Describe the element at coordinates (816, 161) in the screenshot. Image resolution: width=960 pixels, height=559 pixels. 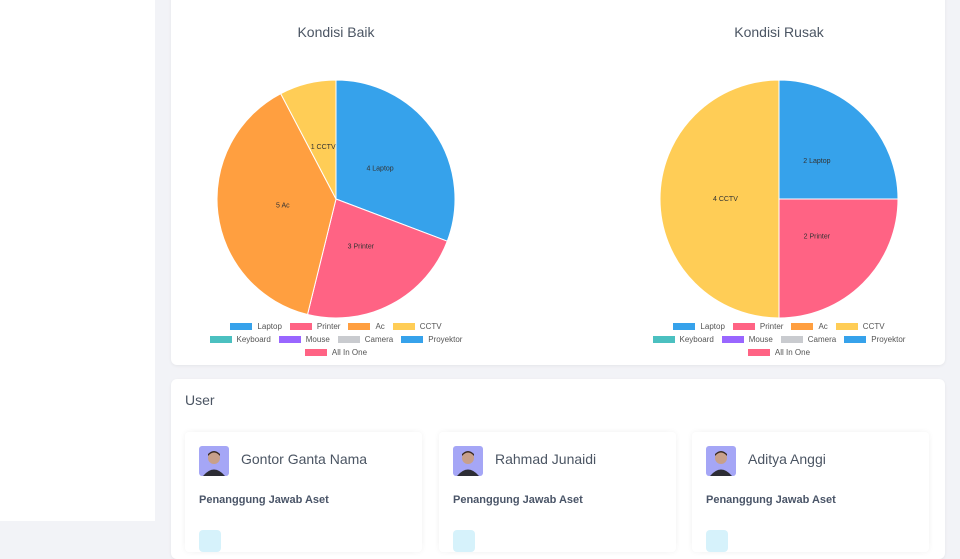
I see `slice-label: 2 Laptop` at that location.